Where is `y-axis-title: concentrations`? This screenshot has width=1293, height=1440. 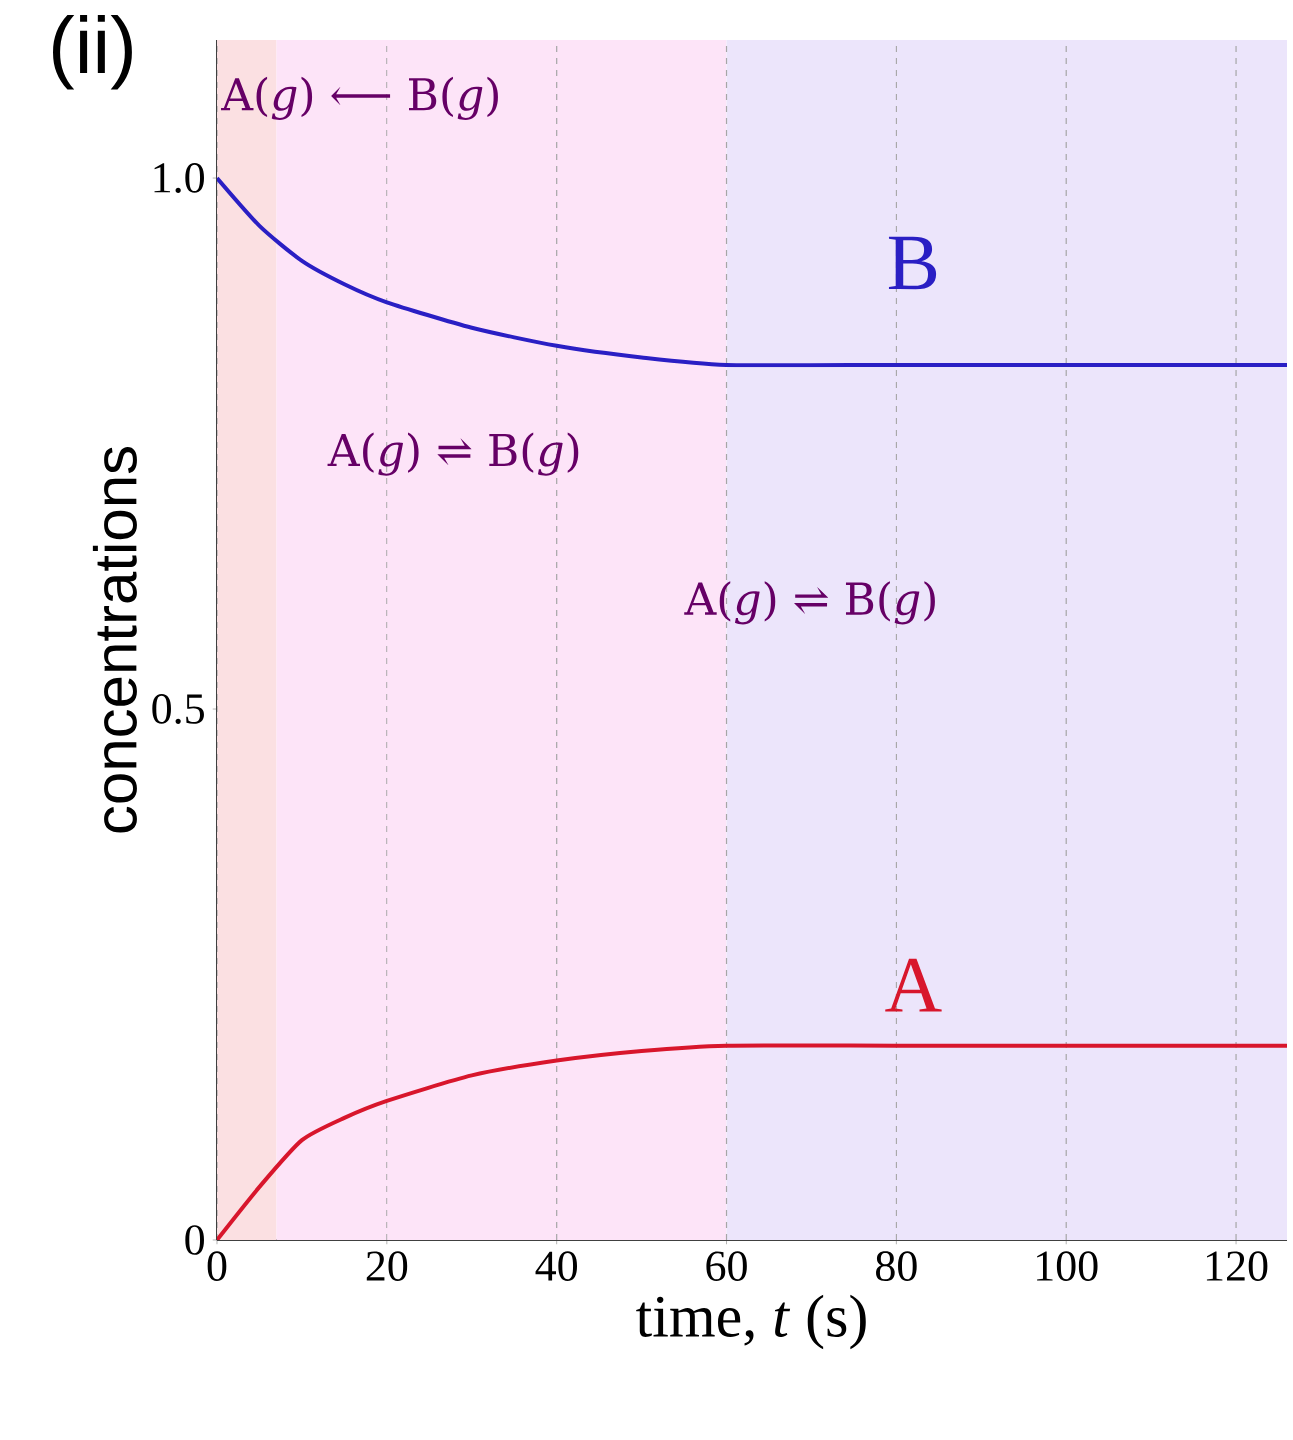 y-axis-title: concentrations is located at coordinates (114, 640).